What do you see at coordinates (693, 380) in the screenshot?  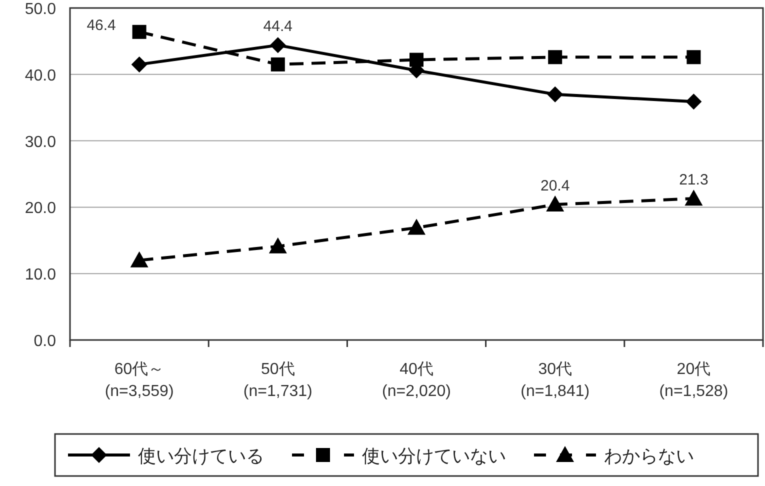 I see `x-tick-label: 20代 (n=1,528)` at bounding box center [693, 380].